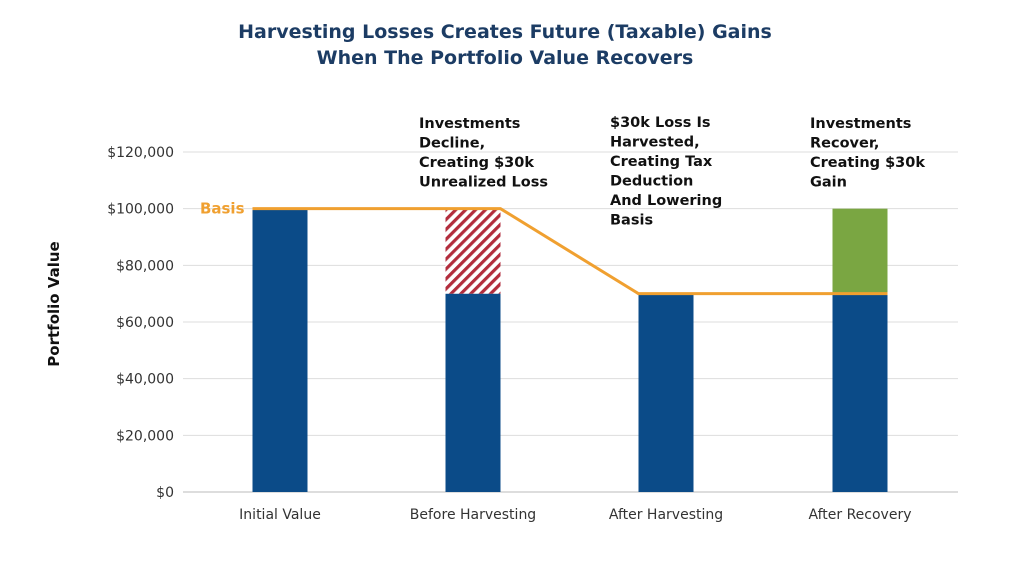  What do you see at coordinates (483, 183) in the screenshot?
I see `annotation-line: Unrealized Loss` at bounding box center [483, 183].